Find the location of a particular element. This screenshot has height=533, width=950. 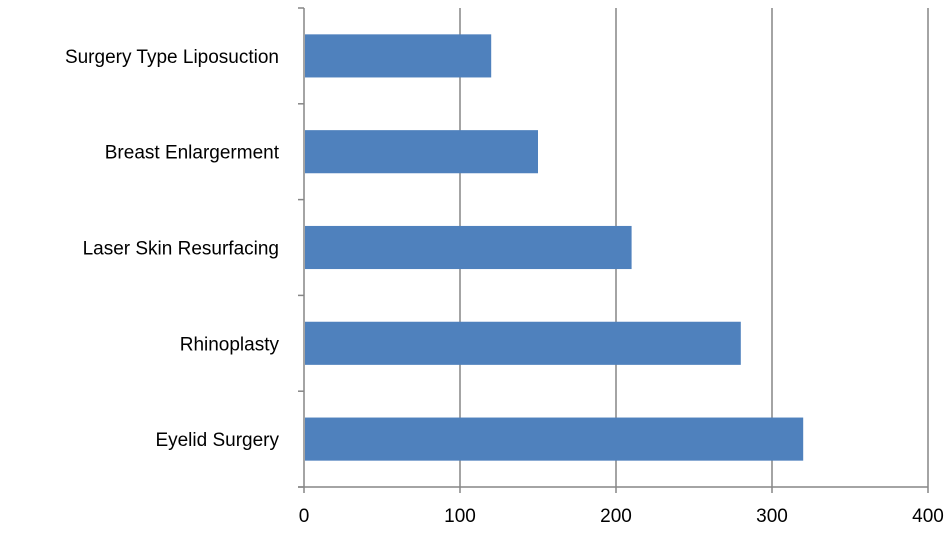

category-label: Rhinoplasty is located at coordinates (230, 344).